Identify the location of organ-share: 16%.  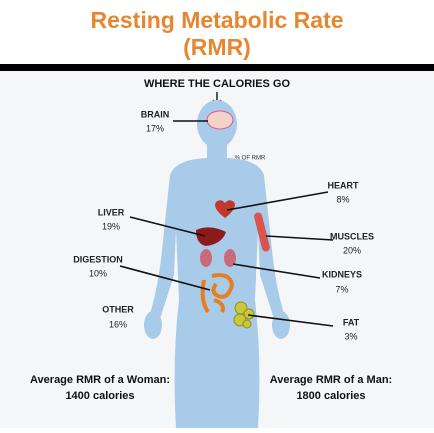
(118, 324).